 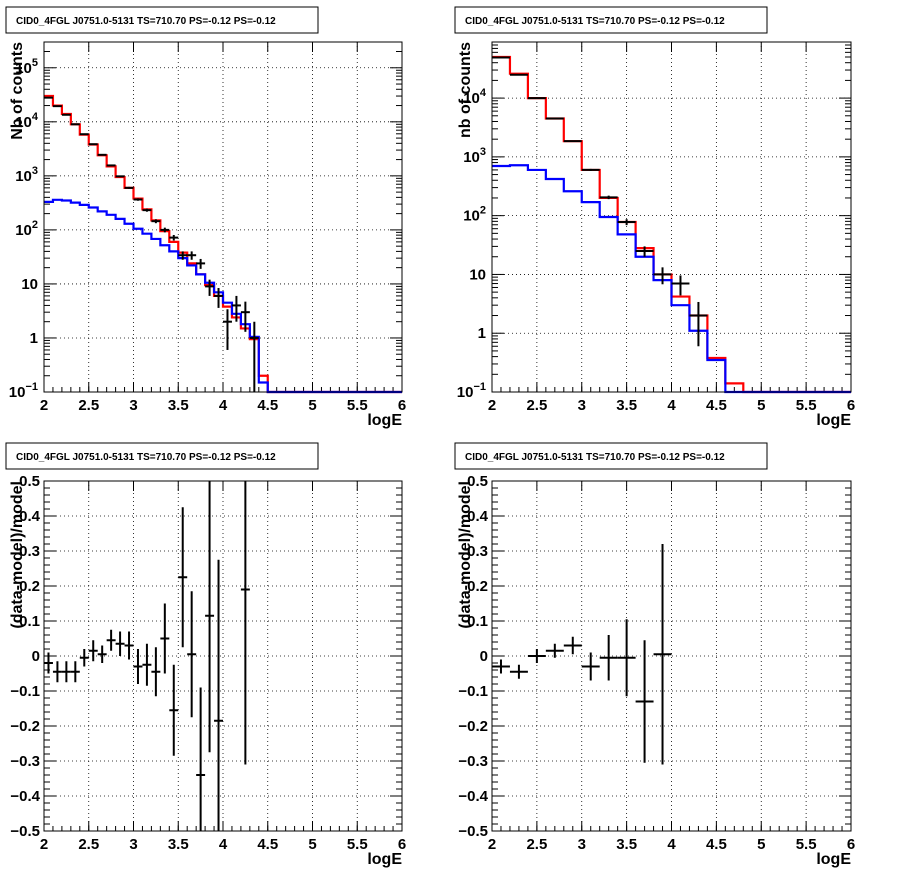 What do you see at coordinates (26, 67) in the screenshot?
I see `y-tick-label: 10⁵` at bounding box center [26, 67].